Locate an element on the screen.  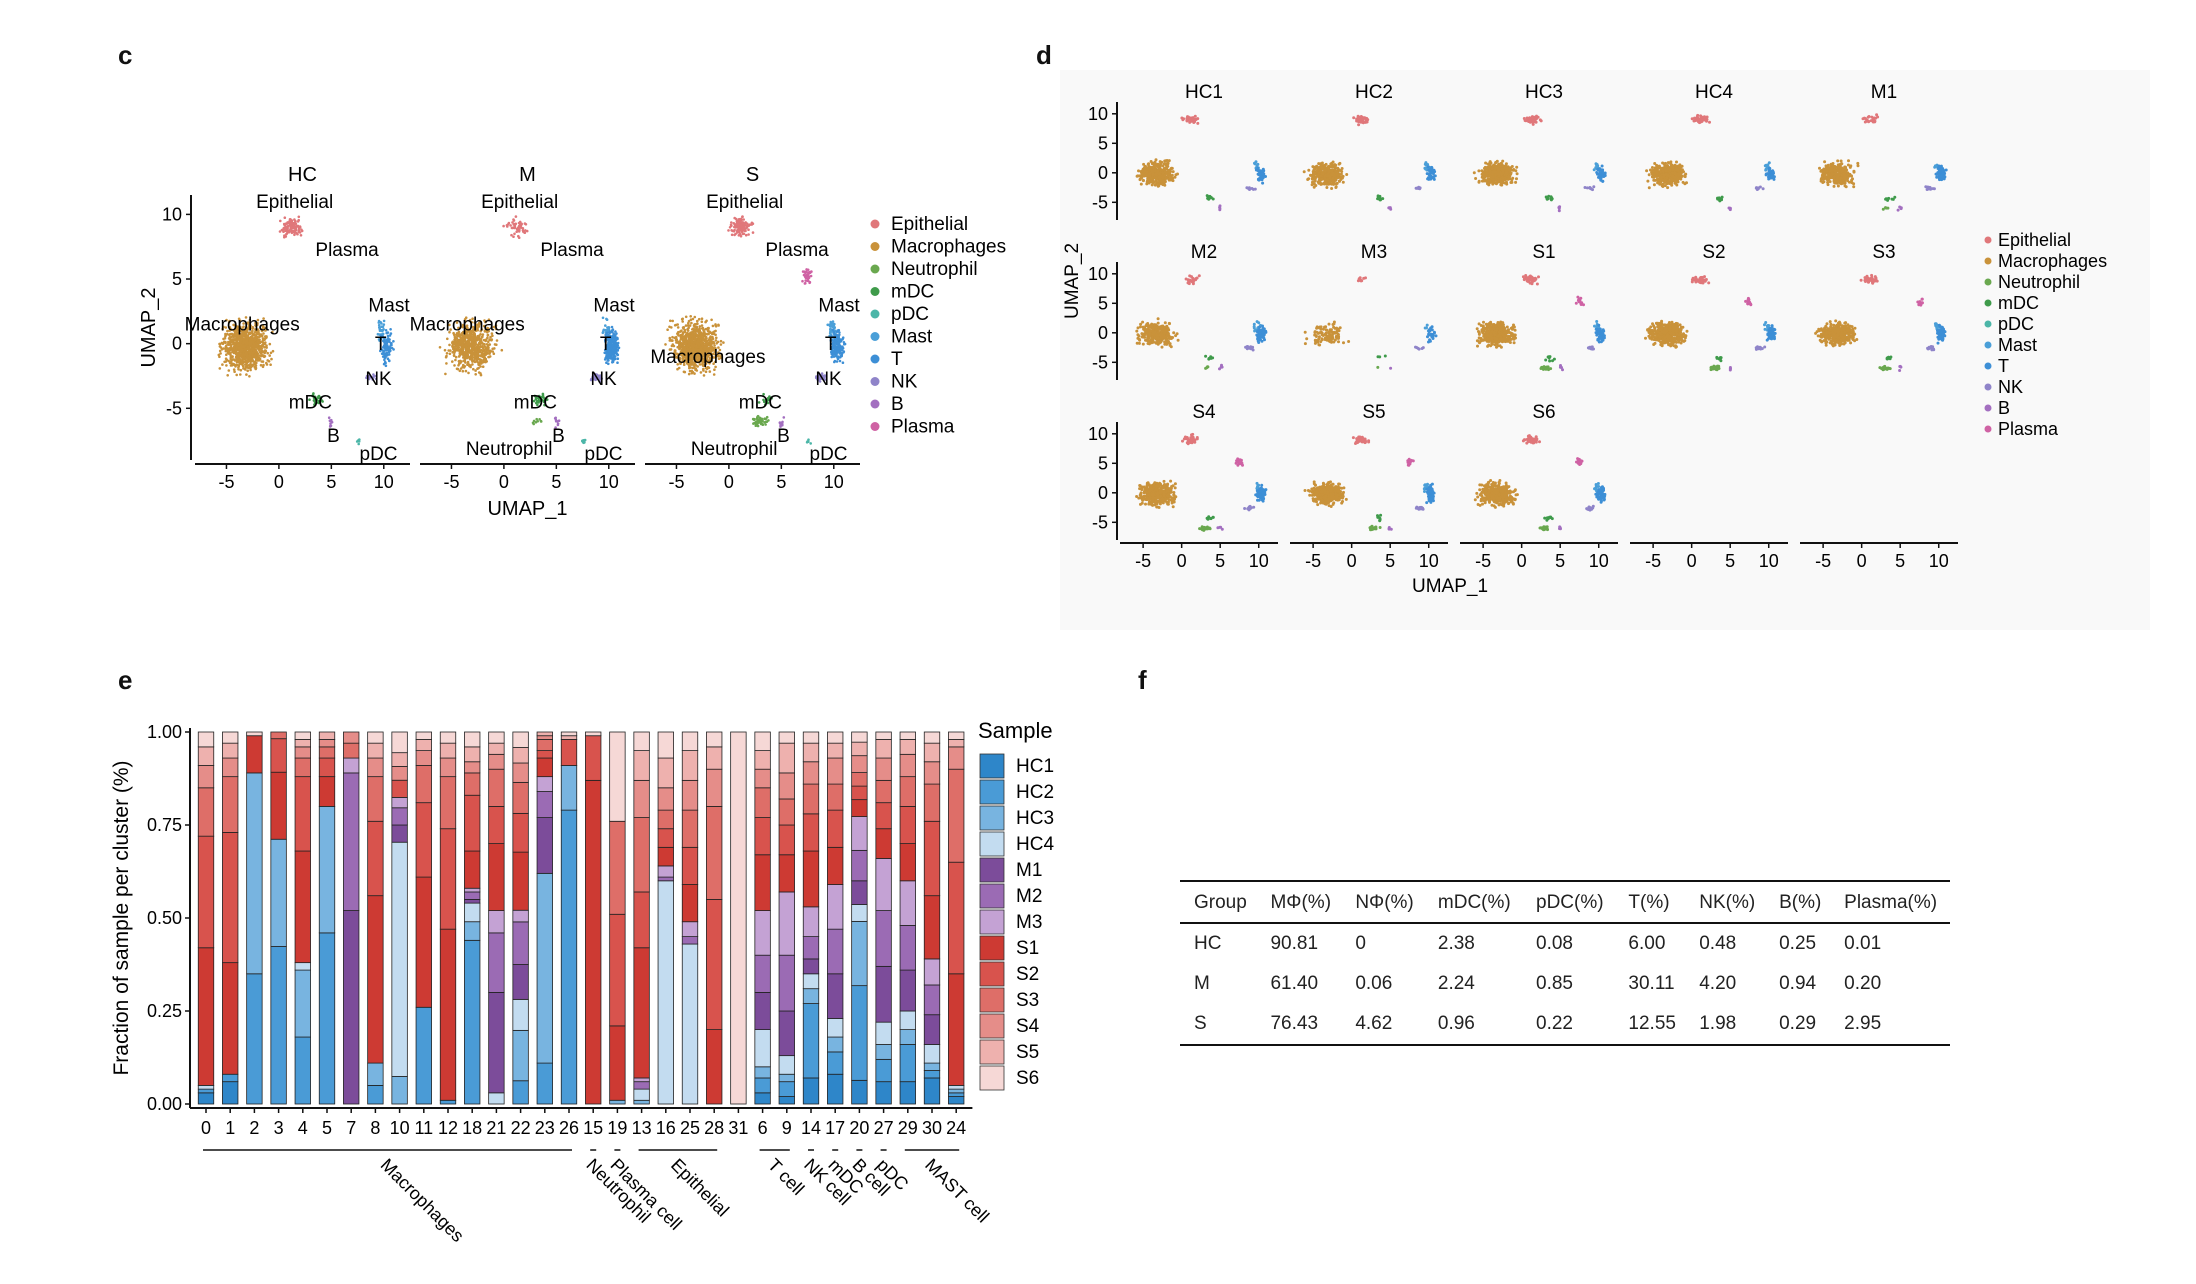
cluster-label-macrophages: Macrophages is located at coordinates (242, 325).